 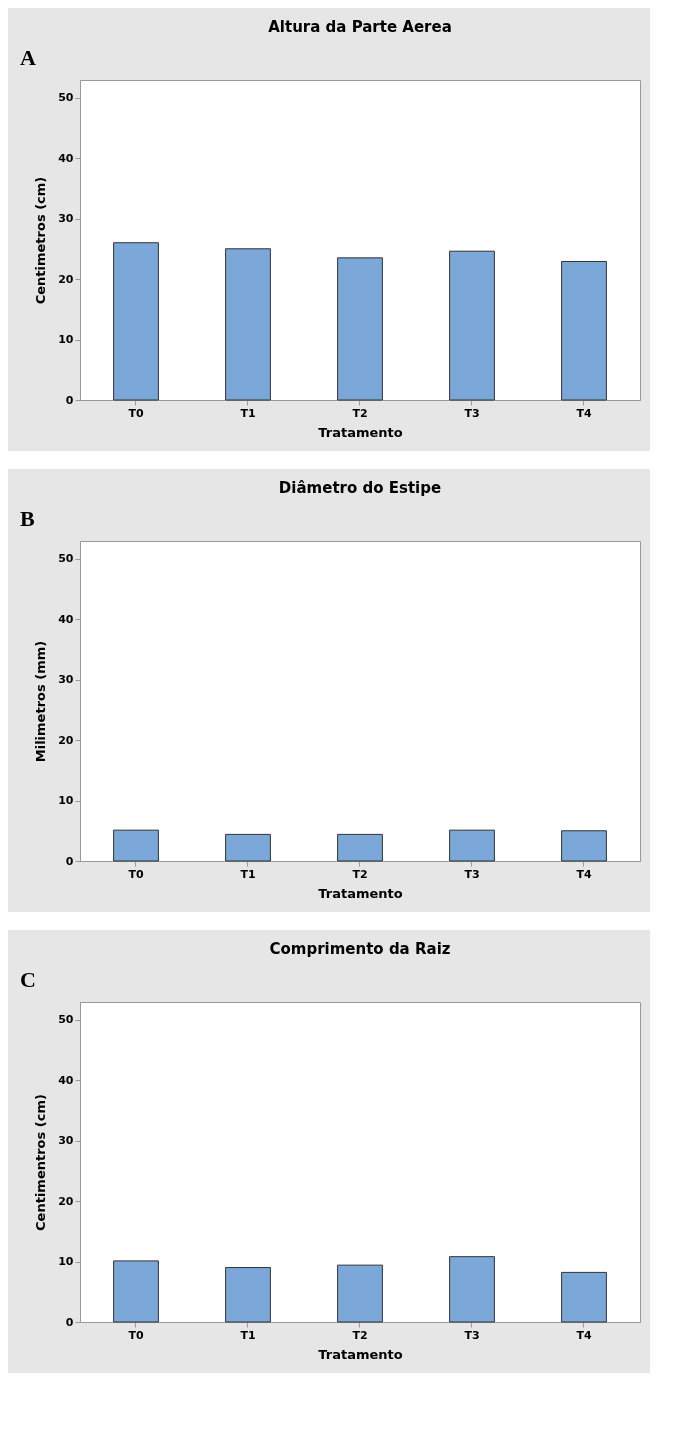 What do you see at coordinates (41, 701) in the screenshot?
I see `y-axis-title: Milimetros (mm)` at bounding box center [41, 701].